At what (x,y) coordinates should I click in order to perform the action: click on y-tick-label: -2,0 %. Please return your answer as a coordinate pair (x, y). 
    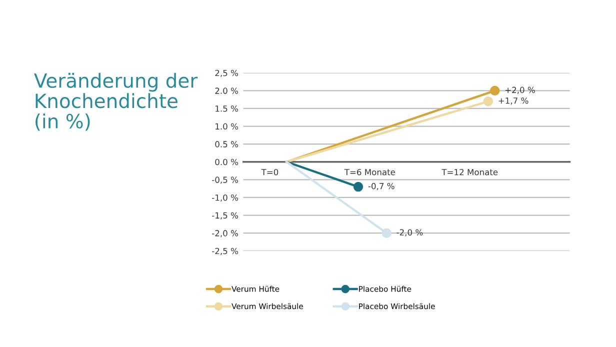
    Looking at the image, I should click on (225, 234).